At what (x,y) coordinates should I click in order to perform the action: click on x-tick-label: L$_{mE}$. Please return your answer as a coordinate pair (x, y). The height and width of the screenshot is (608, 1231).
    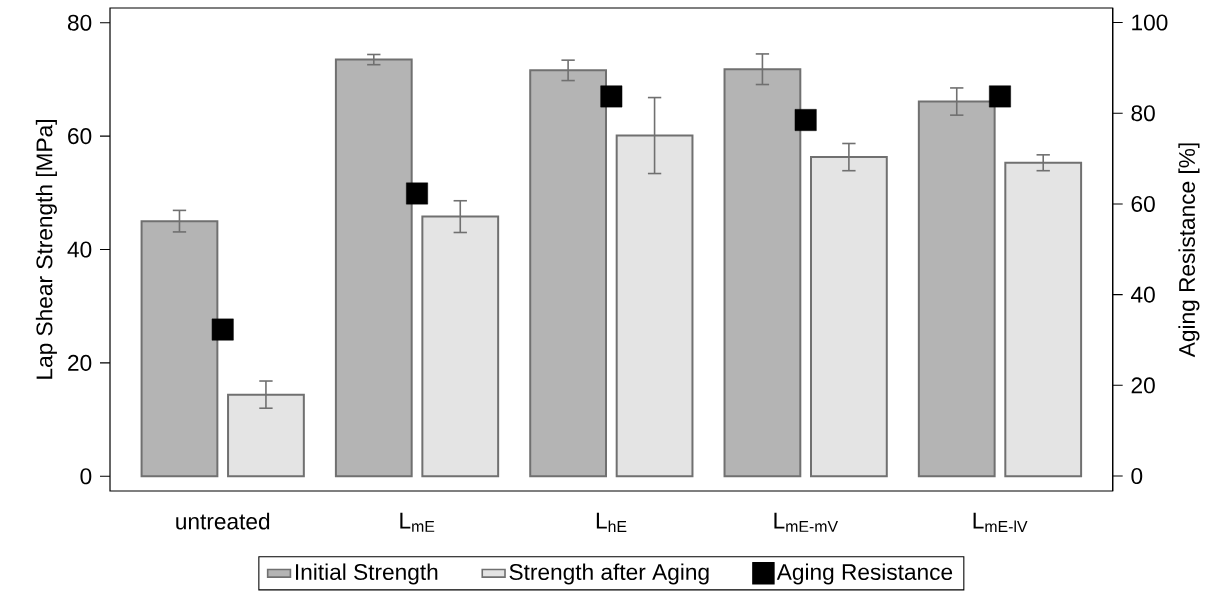
    Looking at the image, I should click on (417, 522).